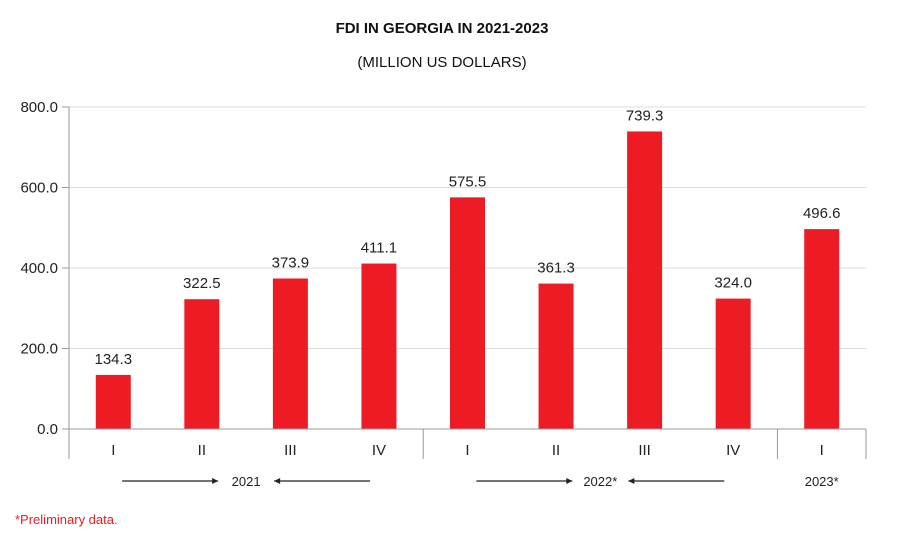 This screenshot has height=536, width=900. What do you see at coordinates (600, 481) in the screenshot?
I see `year-group-label: 2022*` at bounding box center [600, 481].